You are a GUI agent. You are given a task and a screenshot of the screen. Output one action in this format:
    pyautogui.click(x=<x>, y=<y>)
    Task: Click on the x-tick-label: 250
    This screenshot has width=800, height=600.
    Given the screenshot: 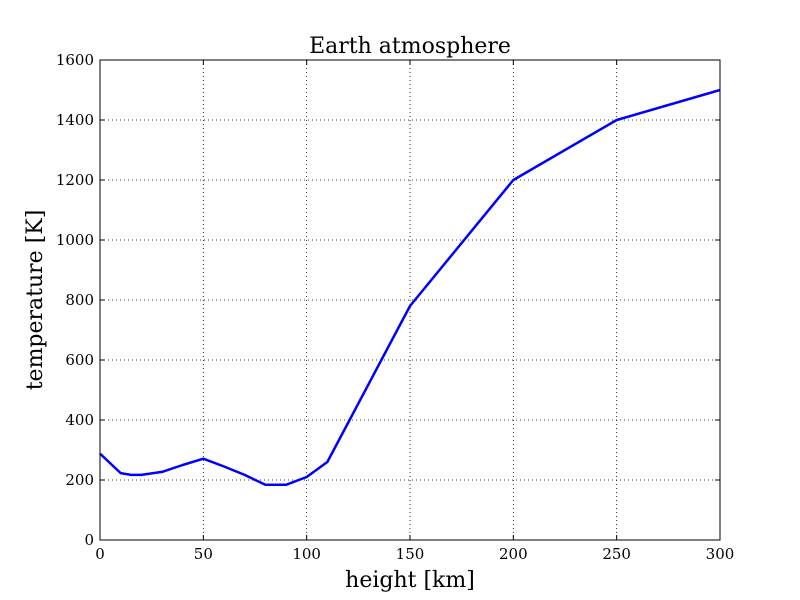 What is the action you would take?
    pyautogui.click(x=616, y=554)
    